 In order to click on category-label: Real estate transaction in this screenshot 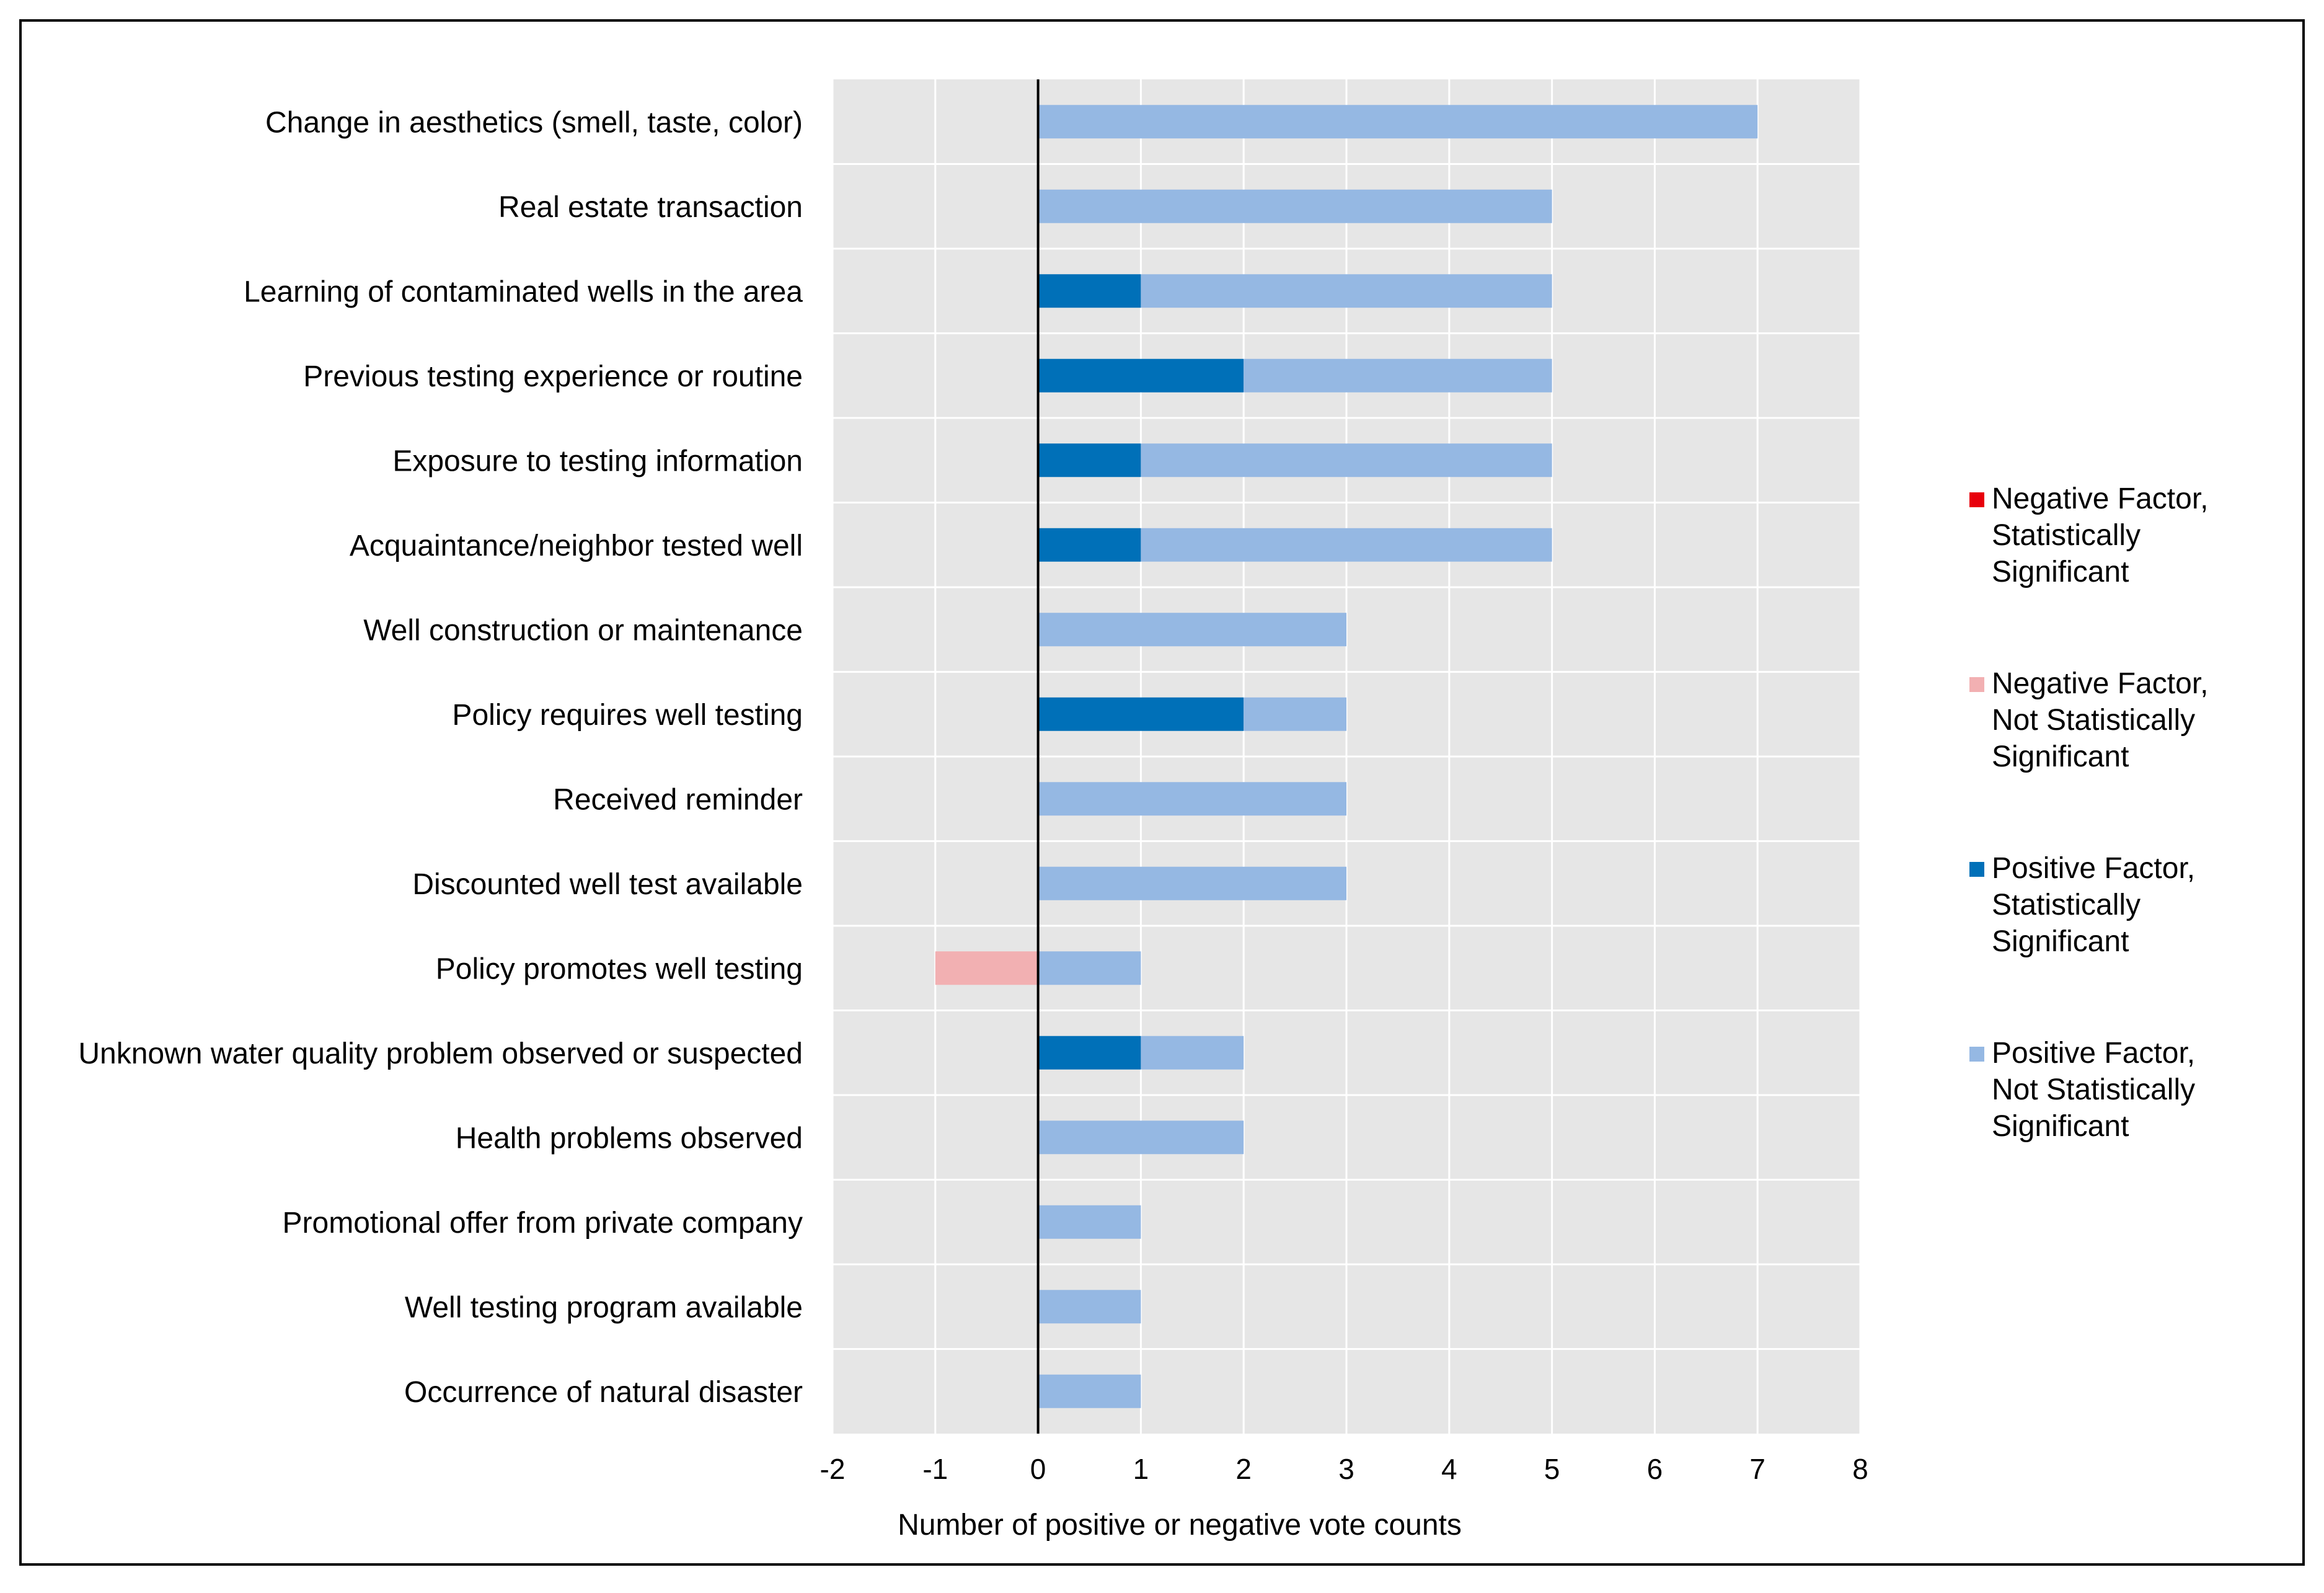, I will do `click(650, 207)`.